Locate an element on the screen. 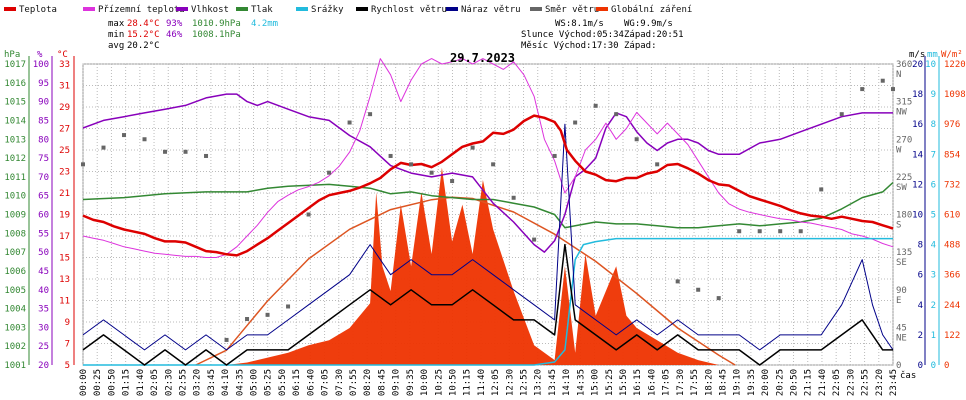  ms-axis-title: m/s is located at coordinates (917, 55).